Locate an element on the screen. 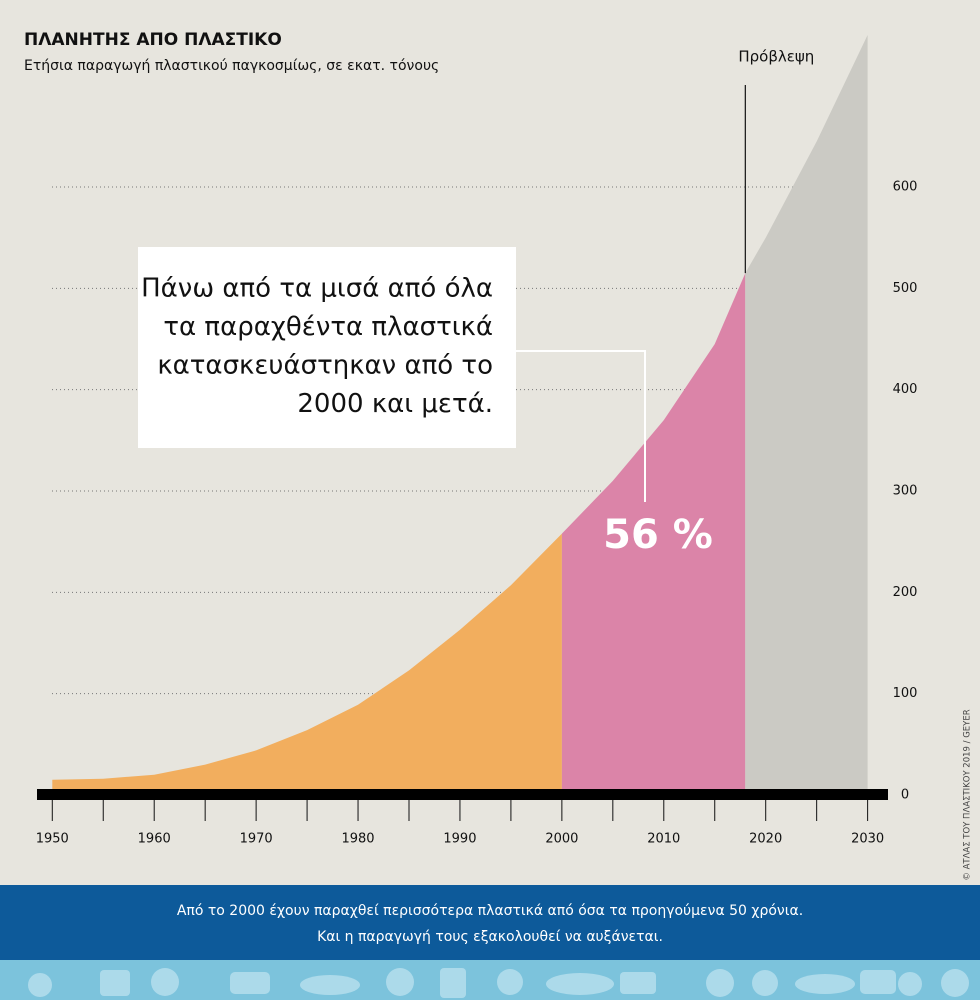 This screenshot has height=1000, width=980. annotation-box is located at coordinates (327, 347).